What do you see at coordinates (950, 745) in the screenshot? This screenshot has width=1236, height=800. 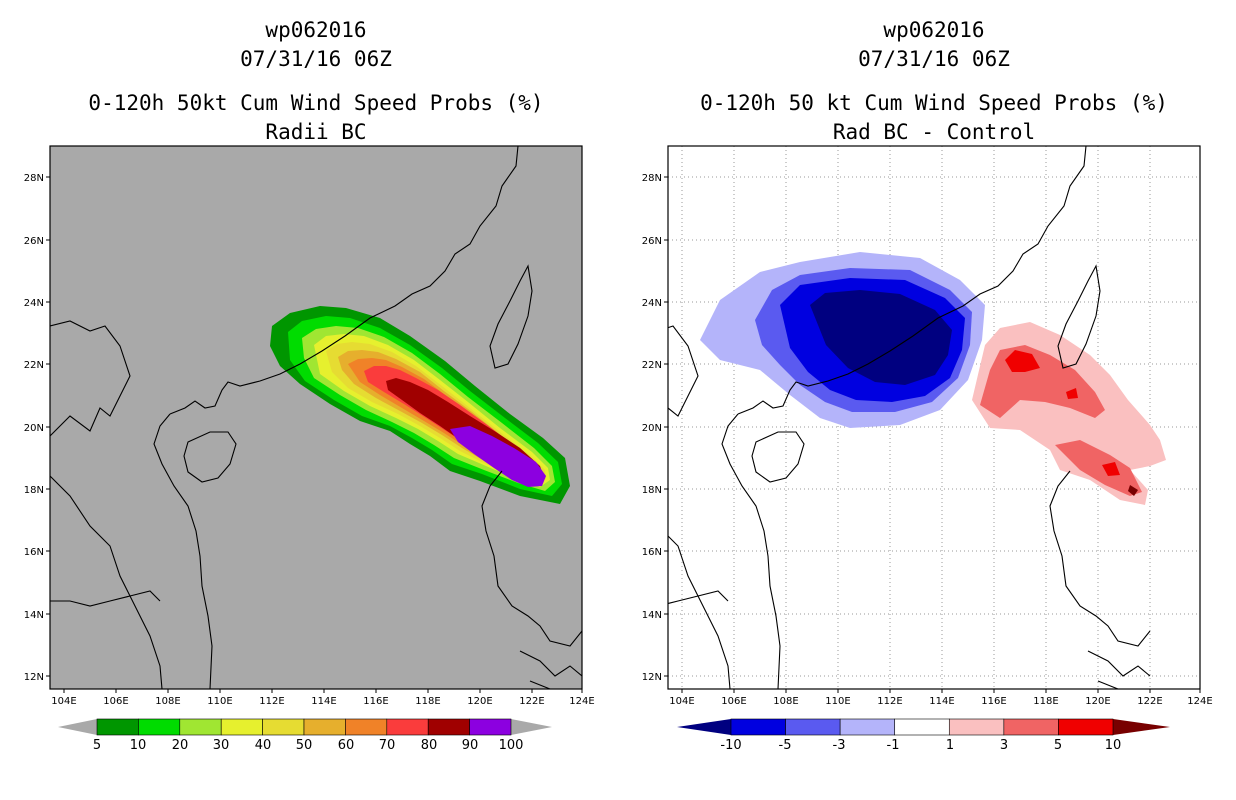 I see `legend-label: 1` at bounding box center [950, 745].